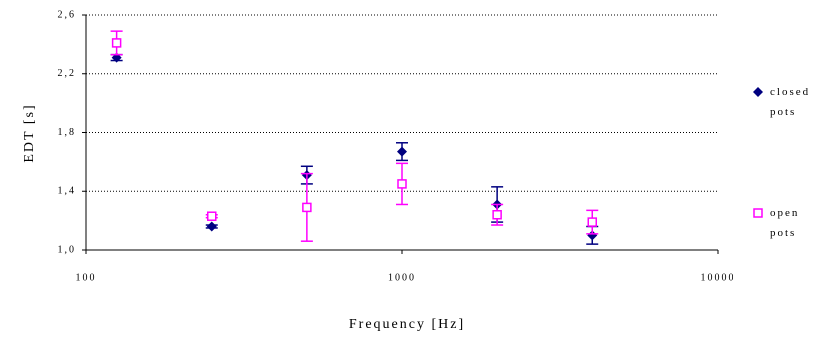  Describe the element at coordinates (718, 277) in the screenshot. I see `x-tick-label: 10000` at that location.